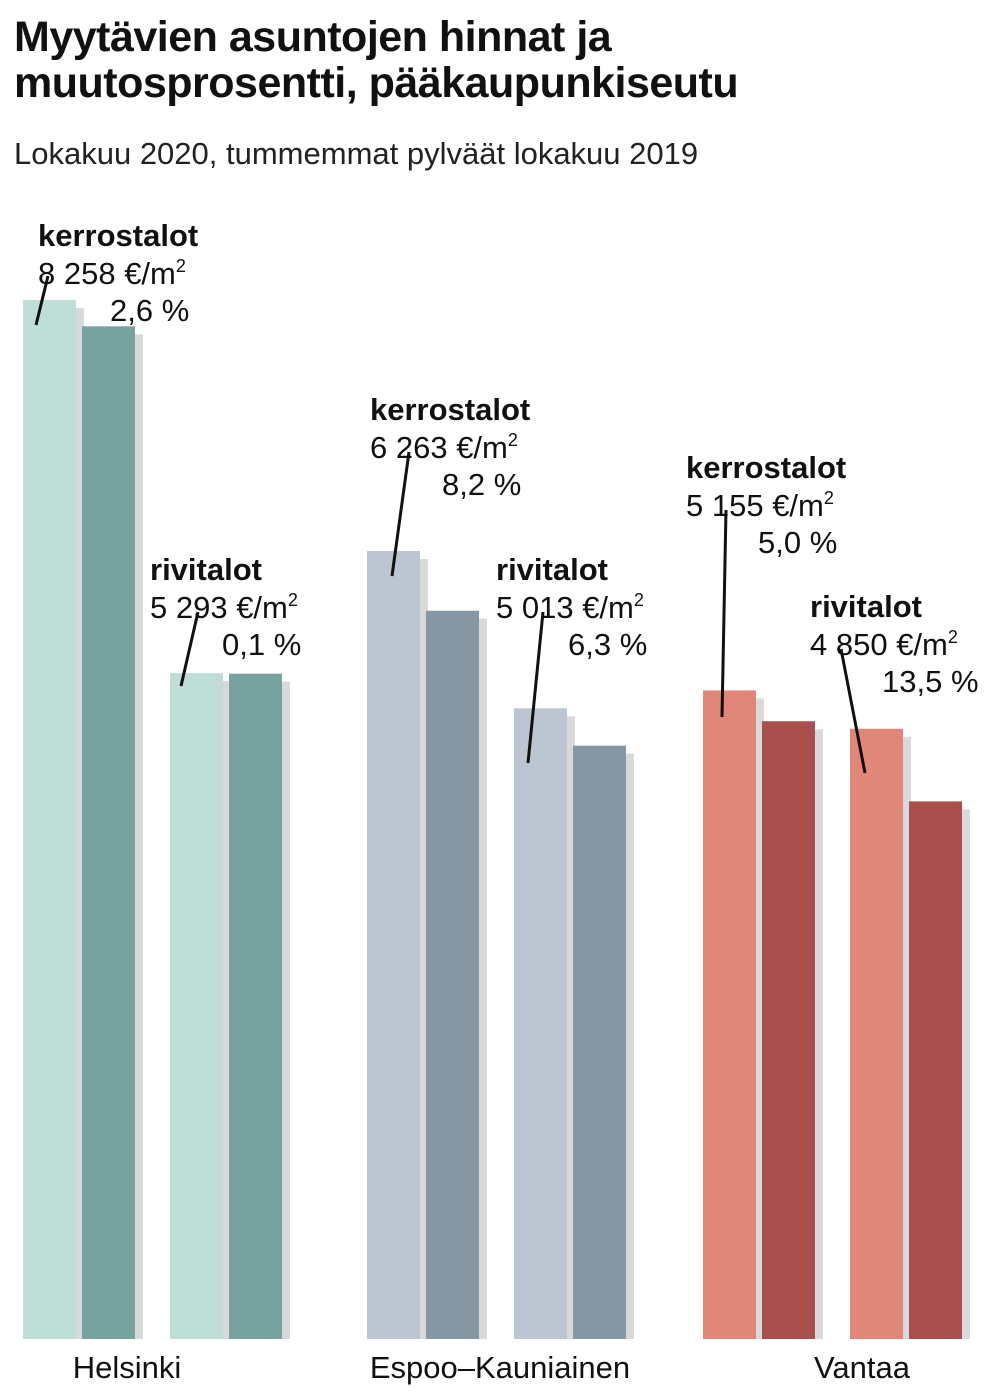 The height and width of the screenshot is (1393, 994). I want to click on change-label: 13,5 %, so click(930, 681).